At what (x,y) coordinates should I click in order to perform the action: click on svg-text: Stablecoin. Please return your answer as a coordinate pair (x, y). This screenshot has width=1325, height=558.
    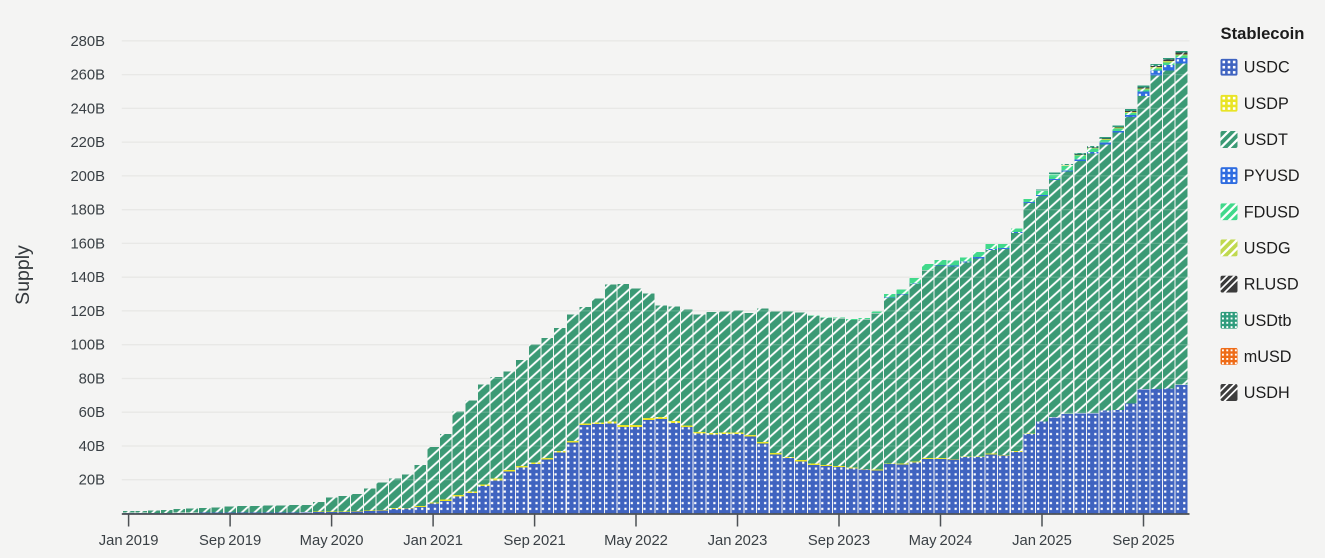
    Looking at the image, I should click on (1263, 33).